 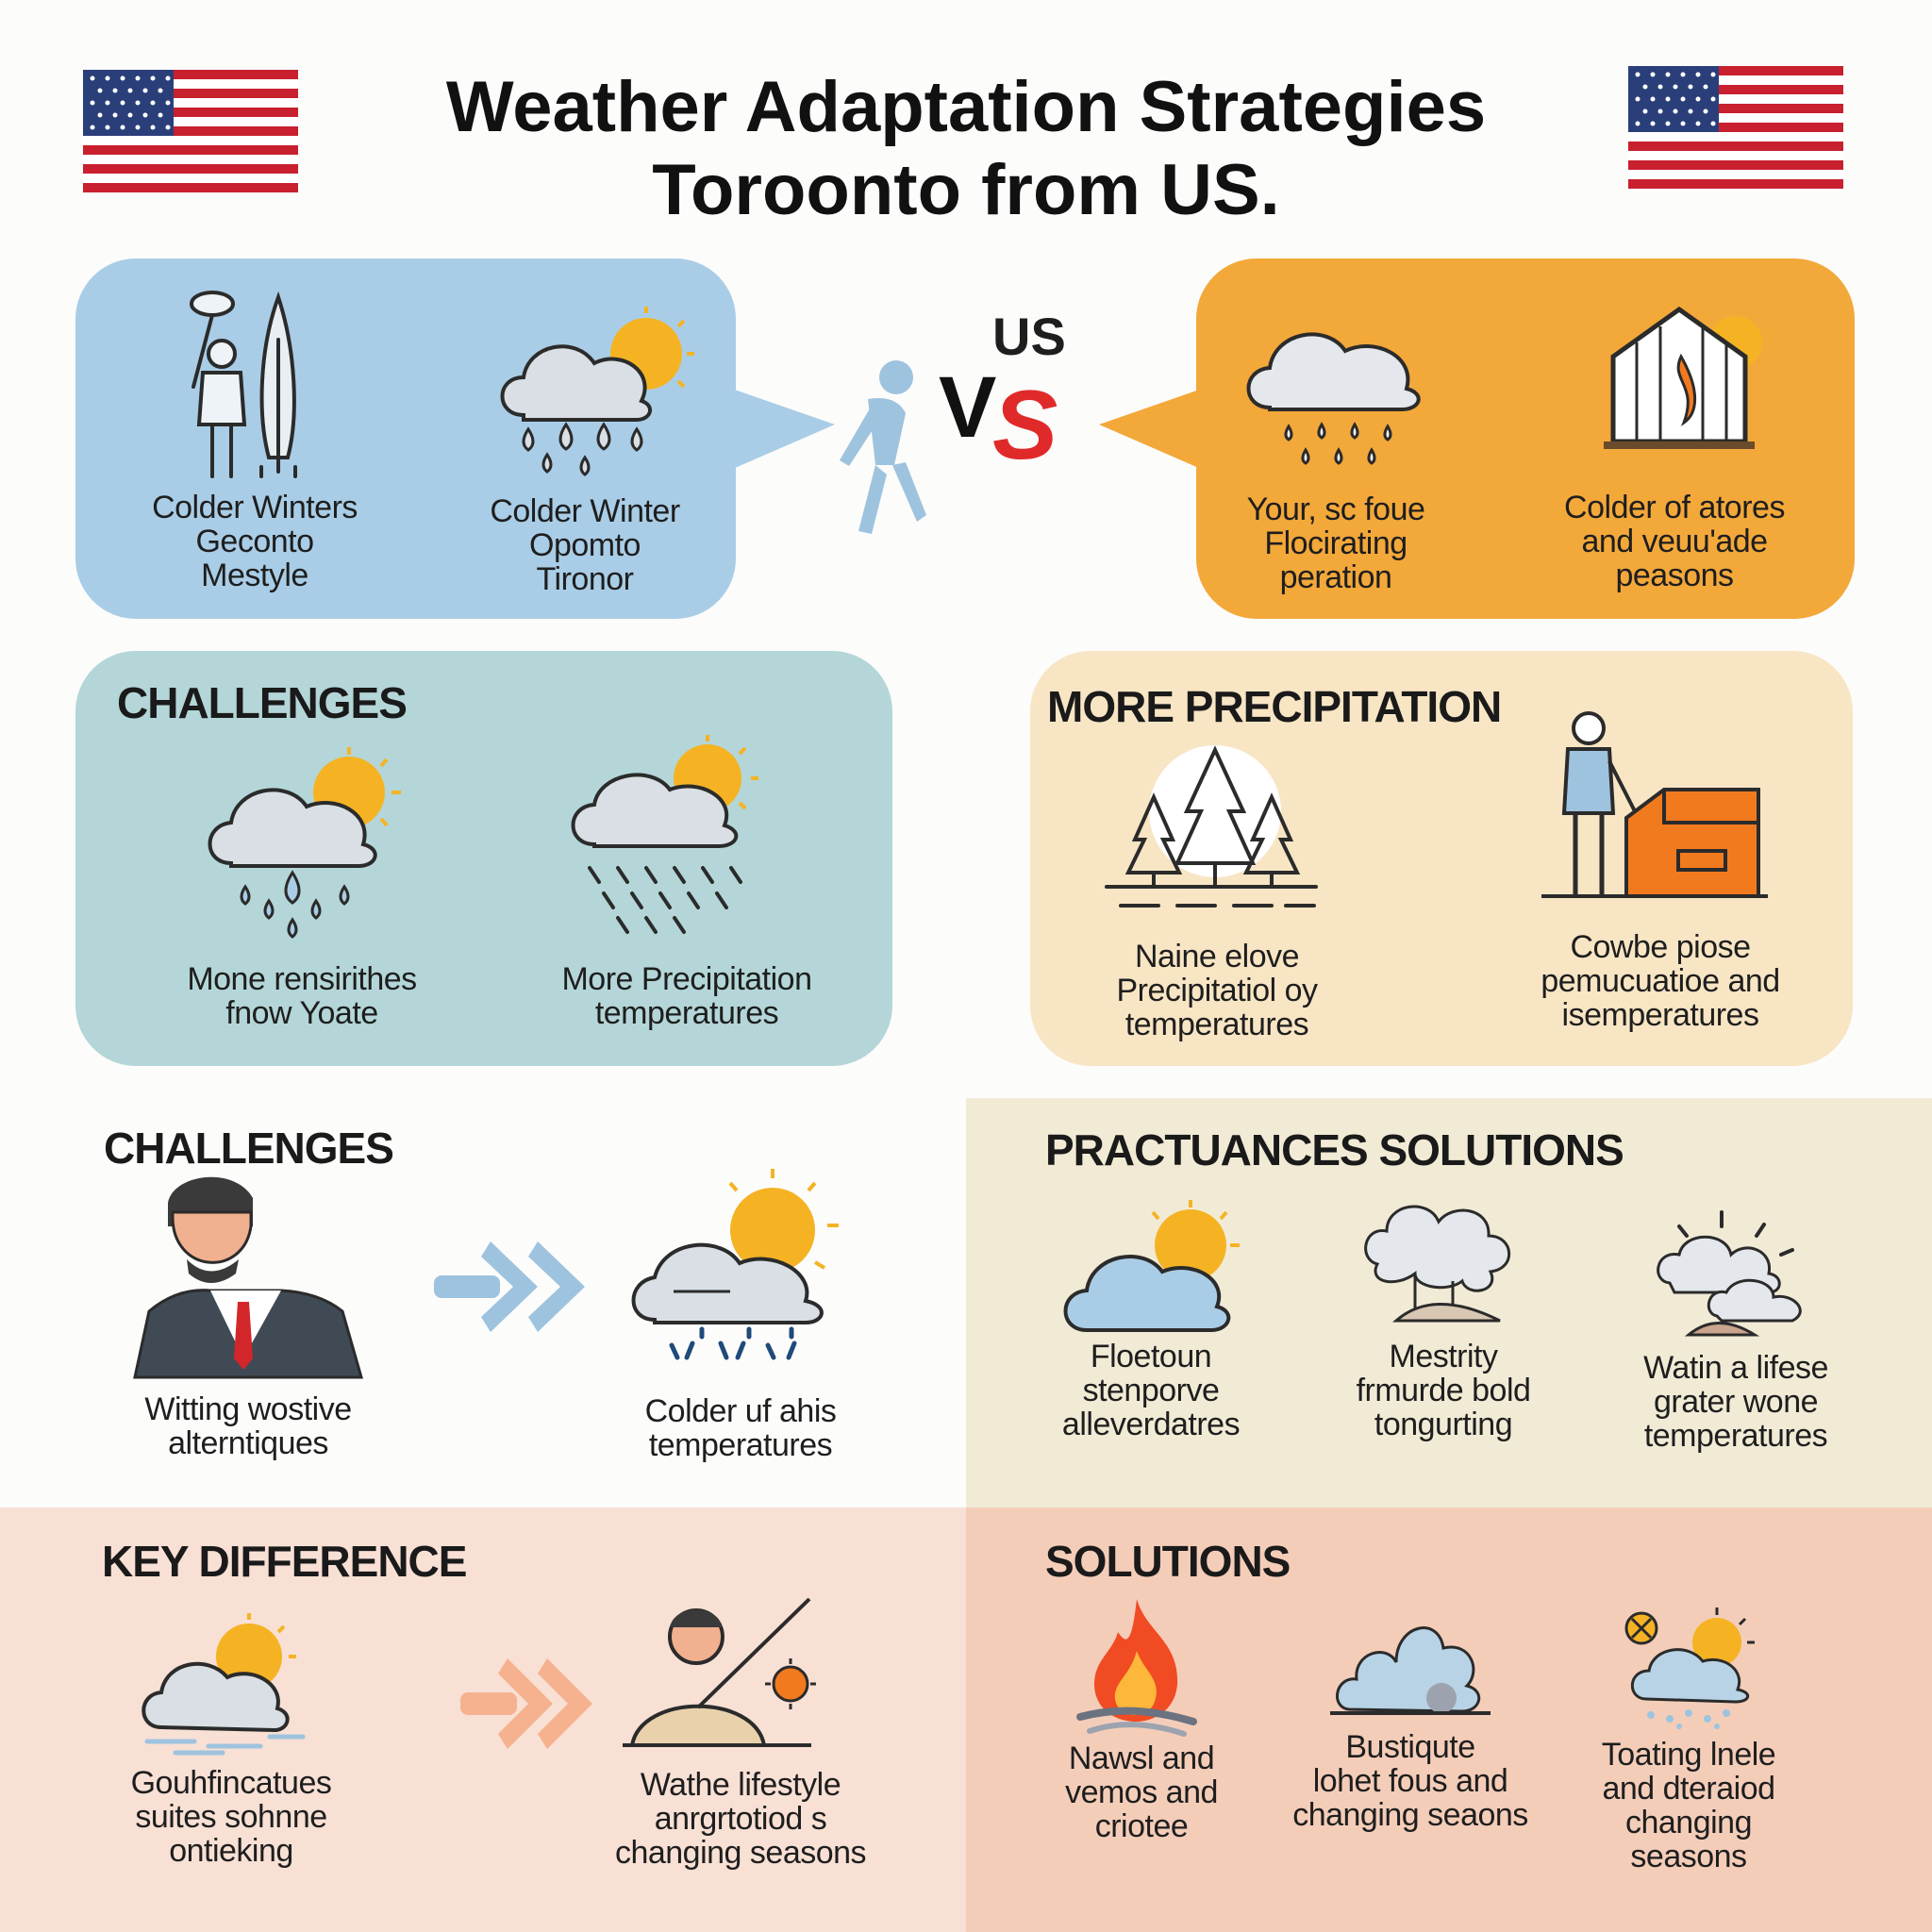 I want to click on cloud-pile-icon, so click(x=1410, y=1657).